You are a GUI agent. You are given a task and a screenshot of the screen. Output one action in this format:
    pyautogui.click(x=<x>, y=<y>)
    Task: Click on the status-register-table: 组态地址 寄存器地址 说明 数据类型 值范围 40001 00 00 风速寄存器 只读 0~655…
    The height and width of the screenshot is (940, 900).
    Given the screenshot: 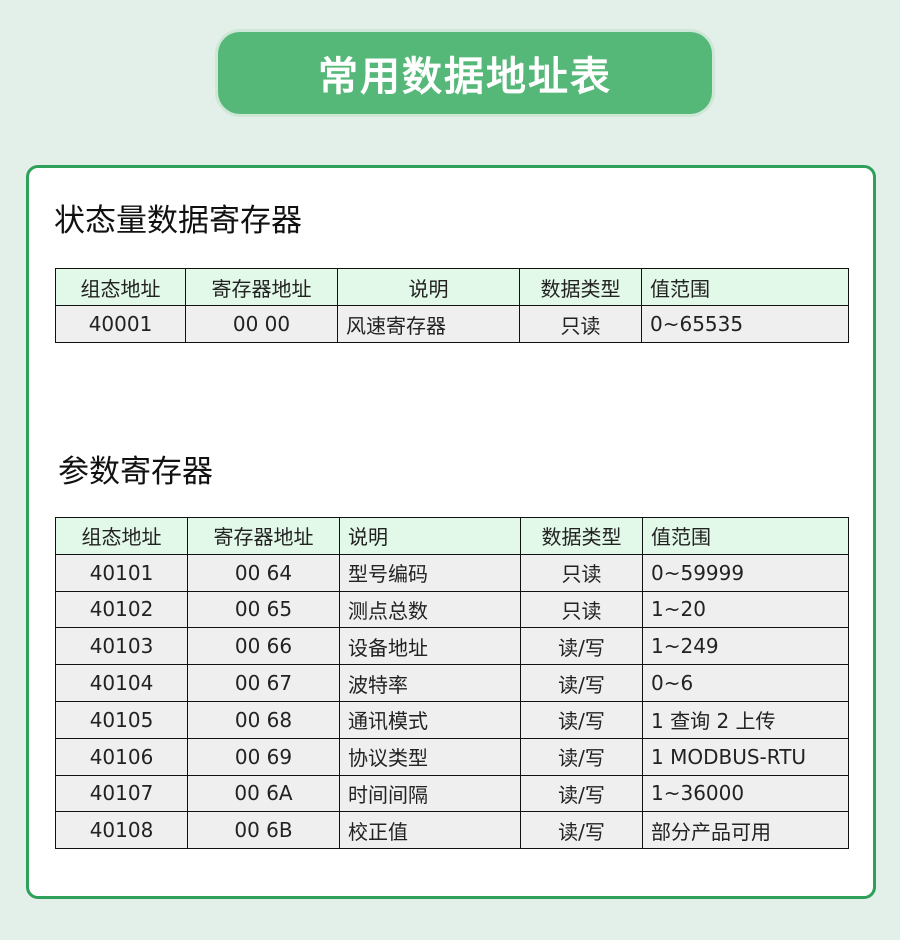 What is the action you would take?
    pyautogui.click(x=452, y=305)
    